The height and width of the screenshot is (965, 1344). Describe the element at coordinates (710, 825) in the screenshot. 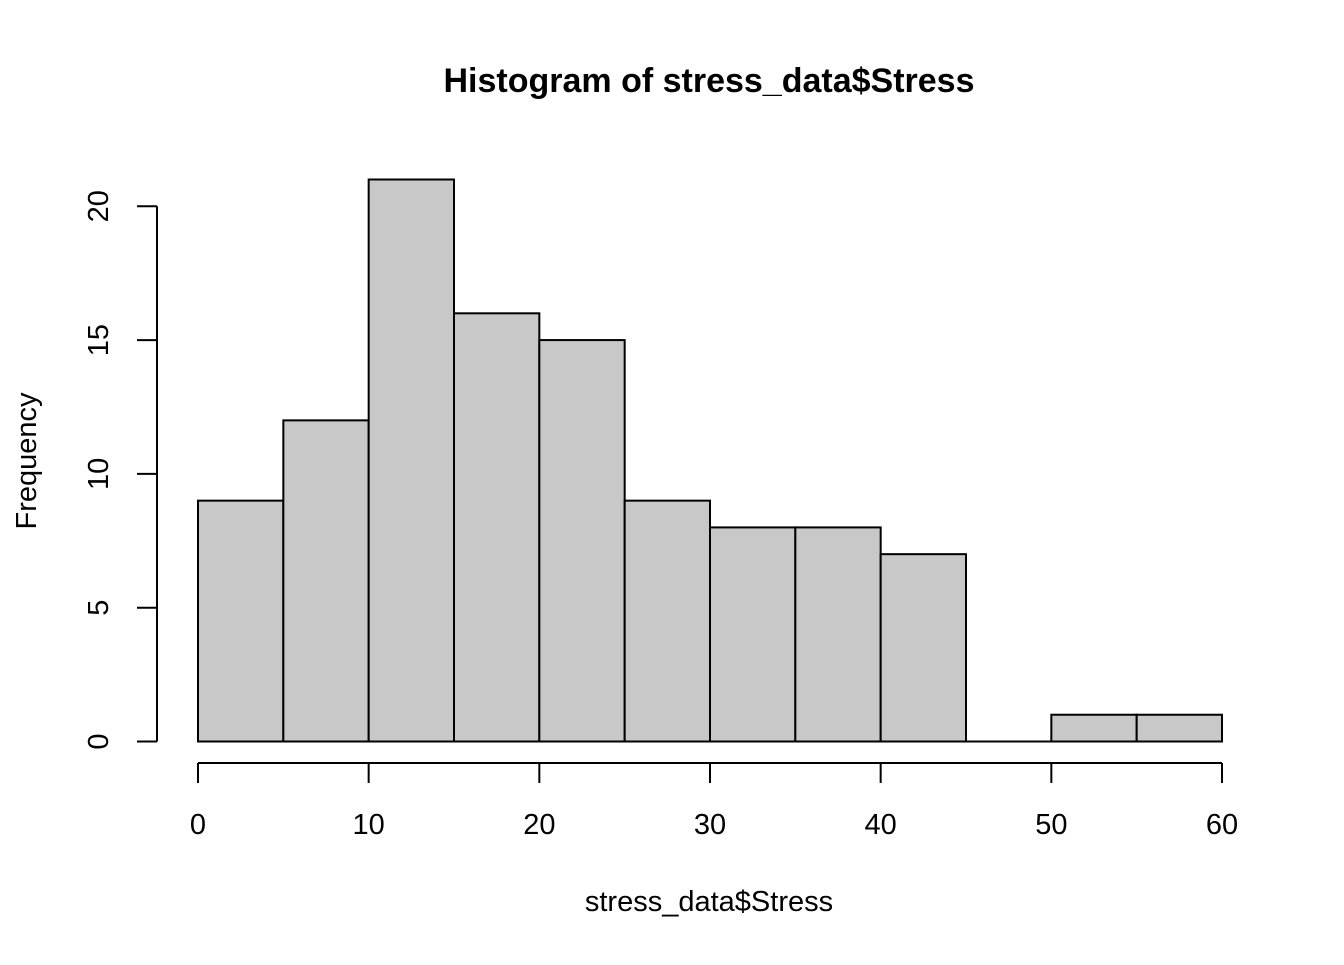

I see `x-tick-label: 30` at that location.